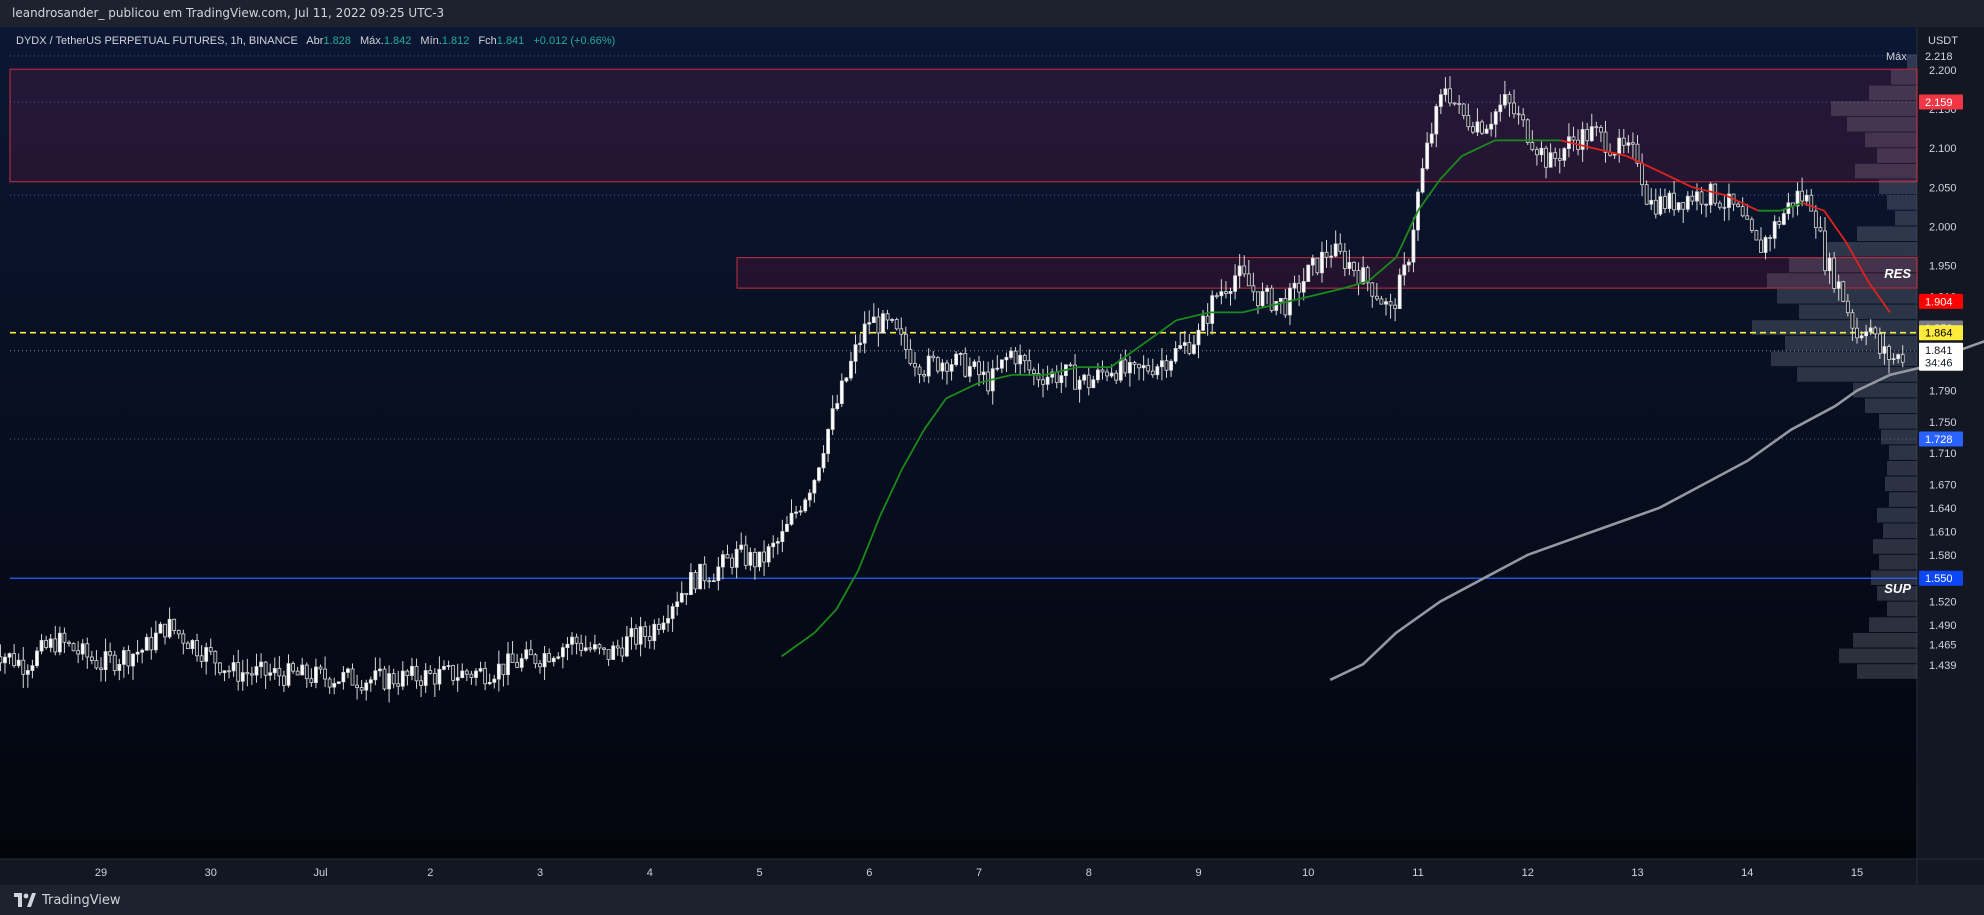 The image size is (1984, 915). I want to click on y-tick-5: 1.950, so click(1943, 266).